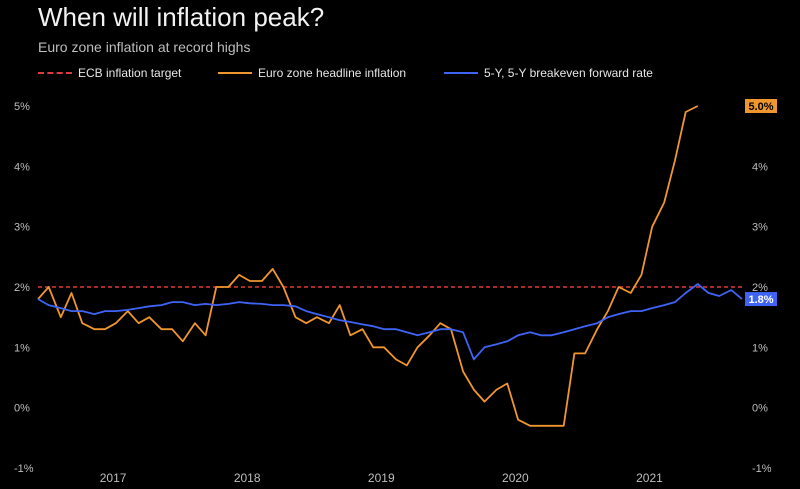  What do you see at coordinates (22, 167) in the screenshot?
I see `y-tick-label-left: 4%` at bounding box center [22, 167].